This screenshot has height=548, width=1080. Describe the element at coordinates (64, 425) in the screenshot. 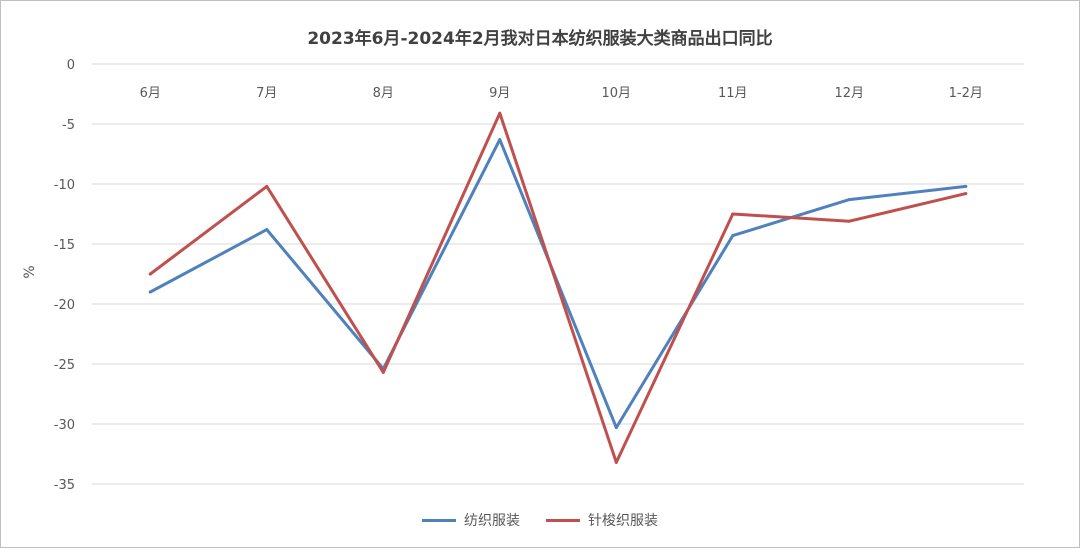

I see `y-tick-label-6: -30` at that location.